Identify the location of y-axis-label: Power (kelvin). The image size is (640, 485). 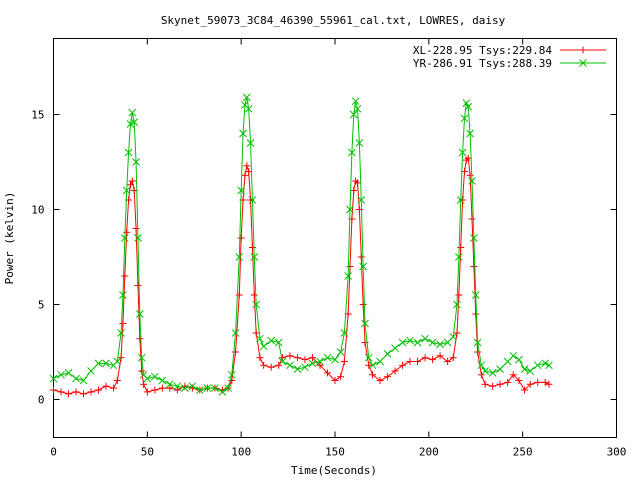
(9, 238).